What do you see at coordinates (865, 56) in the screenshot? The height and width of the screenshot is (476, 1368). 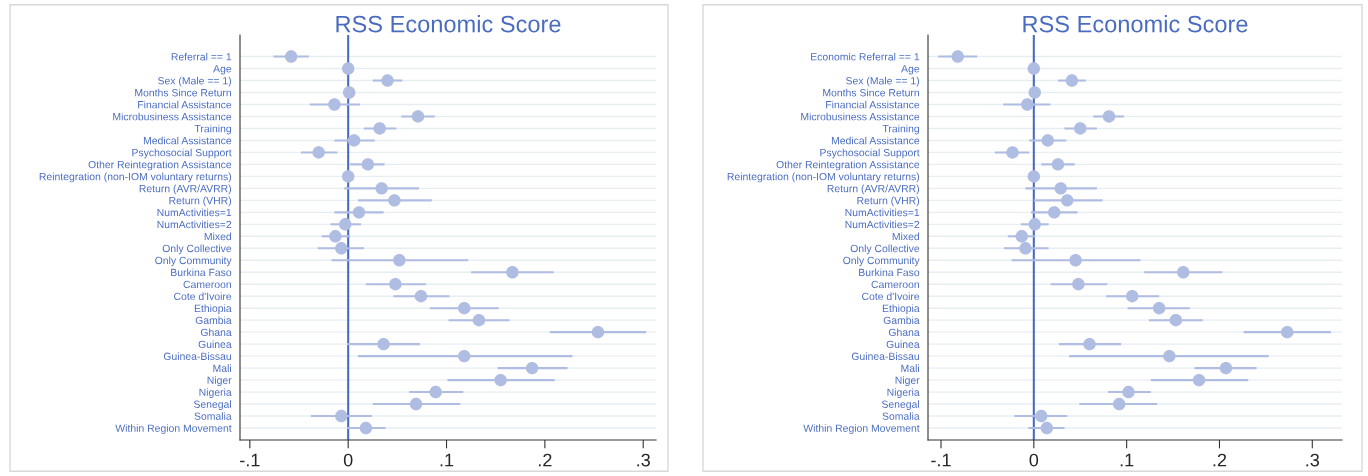 I see `y-tick-label: Economic Referral == 1` at bounding box center [865, 56].